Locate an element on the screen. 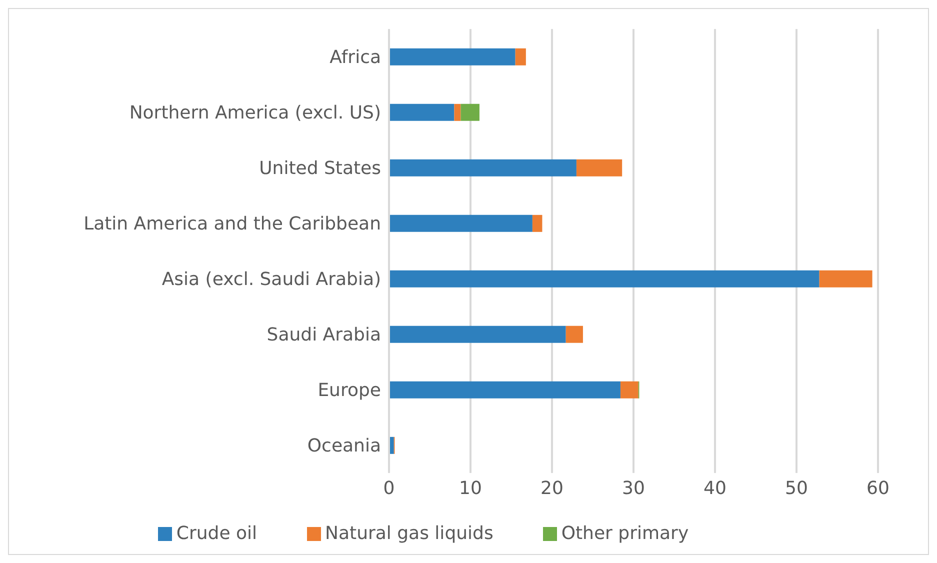  y-tick-label: United States is located at coordinates (320, 169).